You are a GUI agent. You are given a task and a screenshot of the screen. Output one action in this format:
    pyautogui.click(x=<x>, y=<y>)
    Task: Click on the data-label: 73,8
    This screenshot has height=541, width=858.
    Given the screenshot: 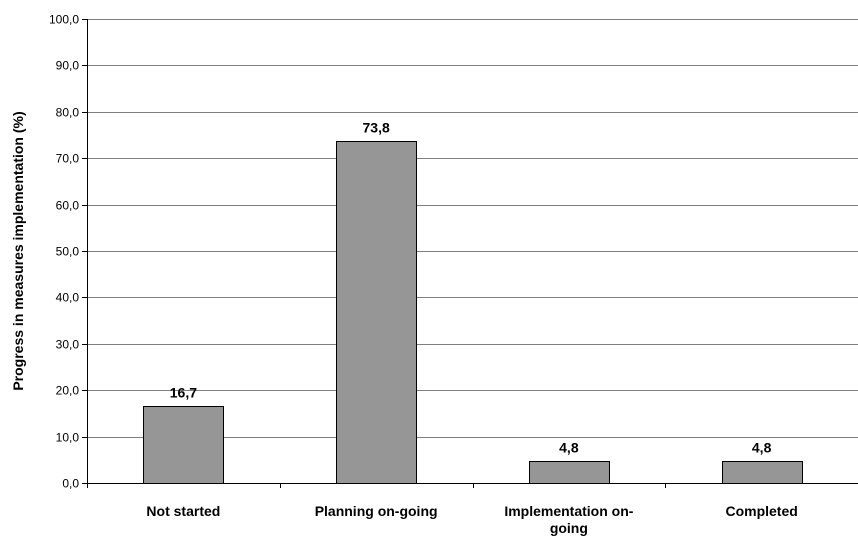 What is the action you would take?
    pyautogui.click(x=376, y=128)
    